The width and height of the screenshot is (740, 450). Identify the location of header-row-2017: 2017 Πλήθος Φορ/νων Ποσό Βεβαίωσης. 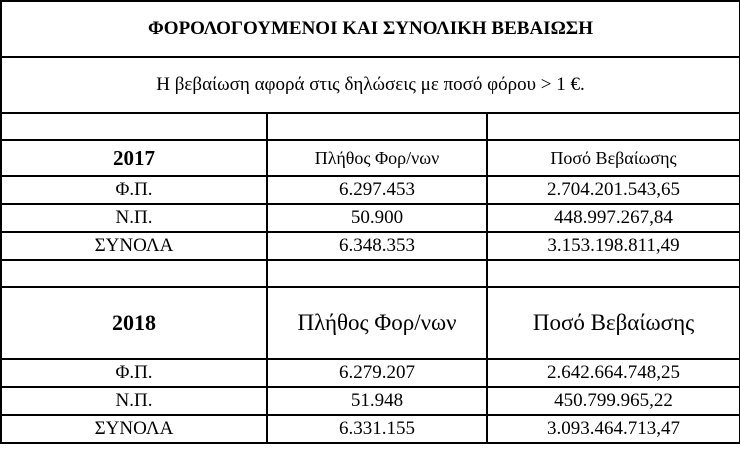
(370, 158).